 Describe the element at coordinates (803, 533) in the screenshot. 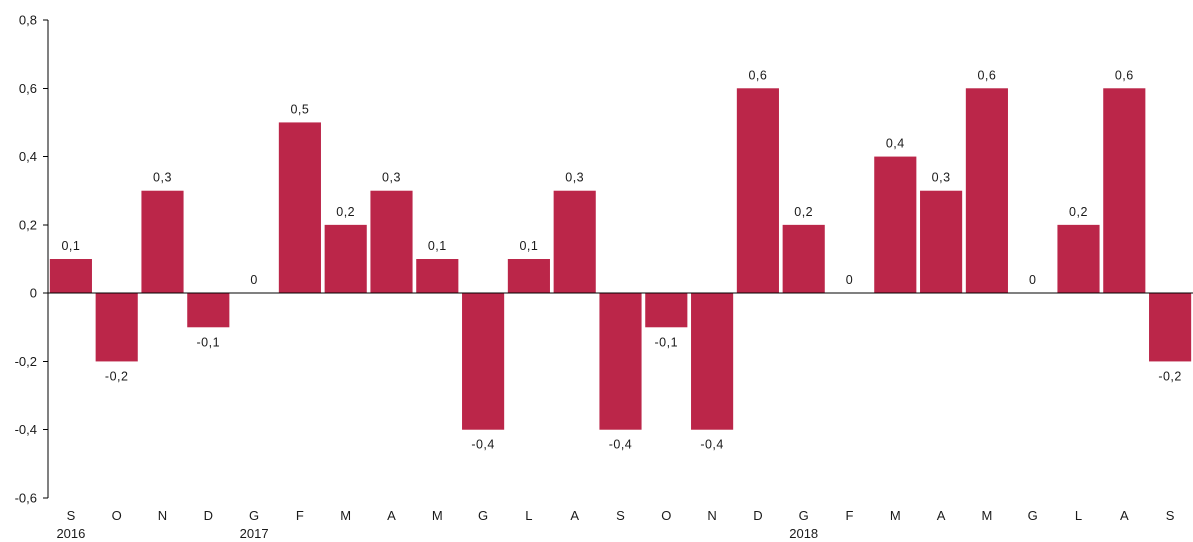

I see `year-label: 2018` at that location.